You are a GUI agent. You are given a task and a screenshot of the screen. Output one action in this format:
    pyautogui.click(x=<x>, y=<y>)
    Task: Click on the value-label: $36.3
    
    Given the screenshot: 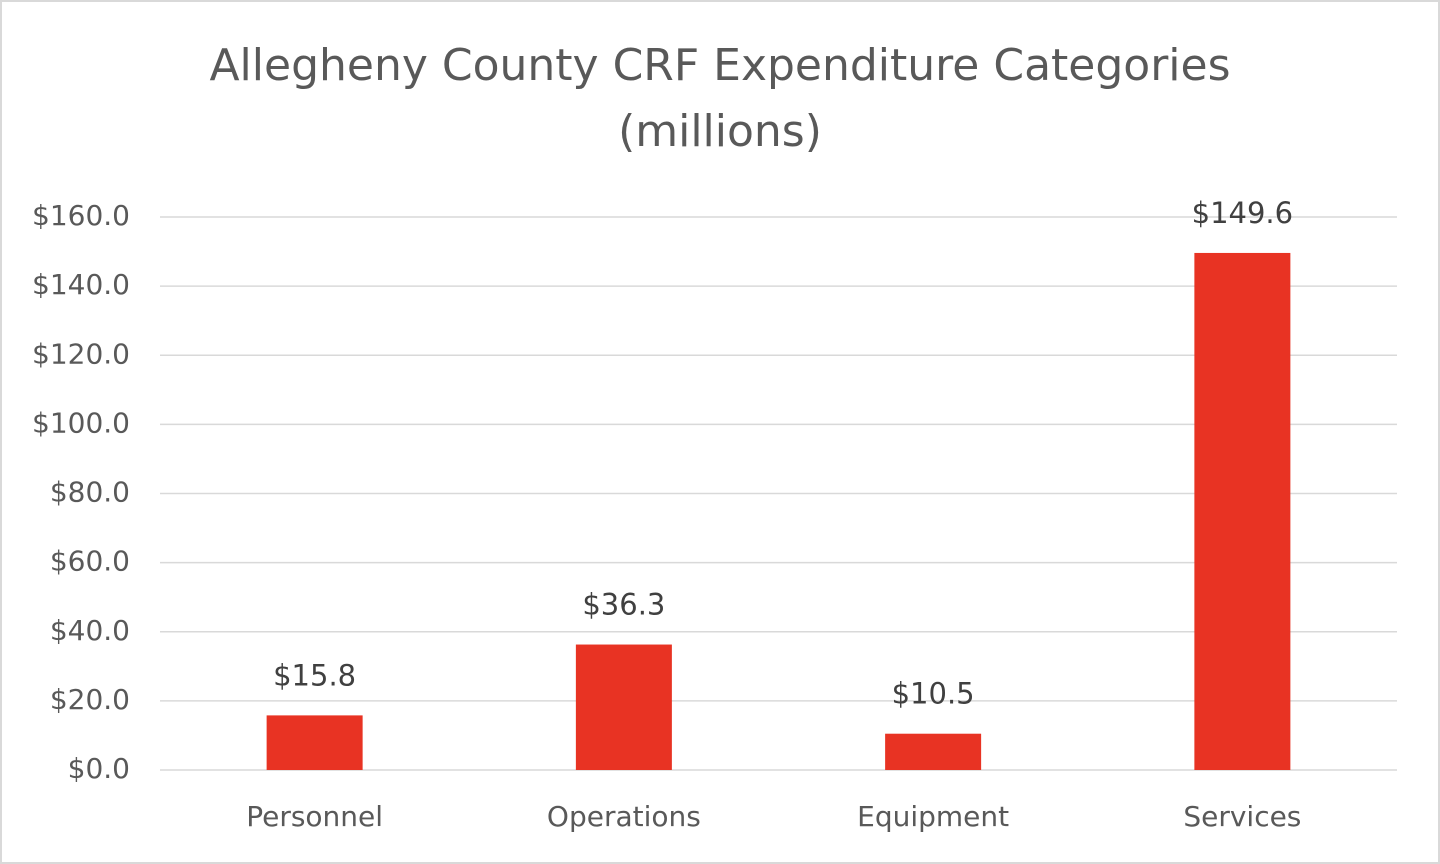 What is the action you would take?
    pyautogui.click(x=623, y=605)
    